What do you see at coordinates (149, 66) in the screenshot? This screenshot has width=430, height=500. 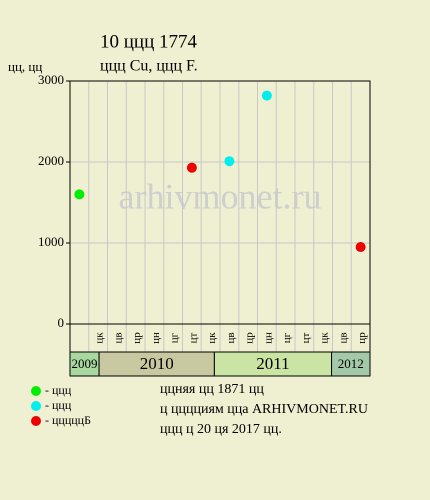 I see `chart-subtitle: ццц Cu, ццц F.` at bounding box center [149, 66].